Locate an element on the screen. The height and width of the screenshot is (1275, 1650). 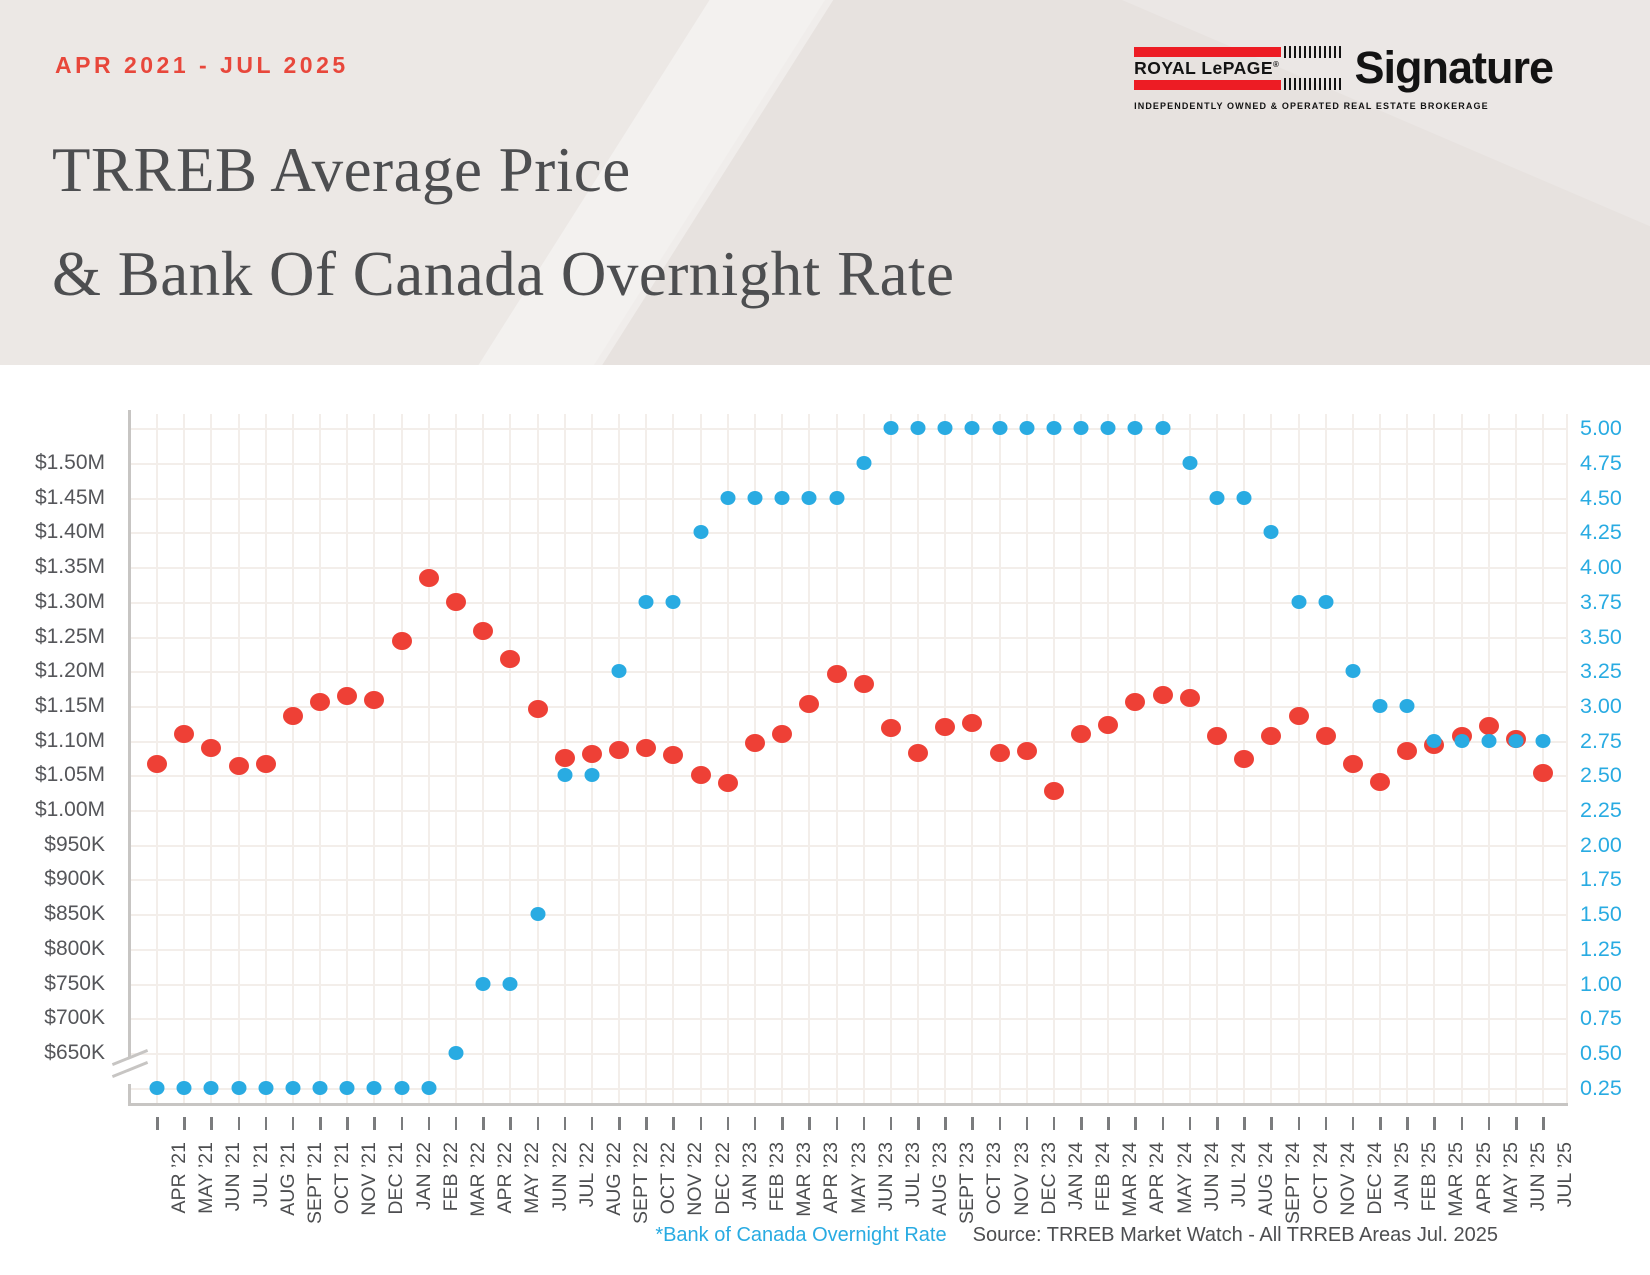
x-axis-label: SEPT ’22 is located at coordinates (641, 1183).